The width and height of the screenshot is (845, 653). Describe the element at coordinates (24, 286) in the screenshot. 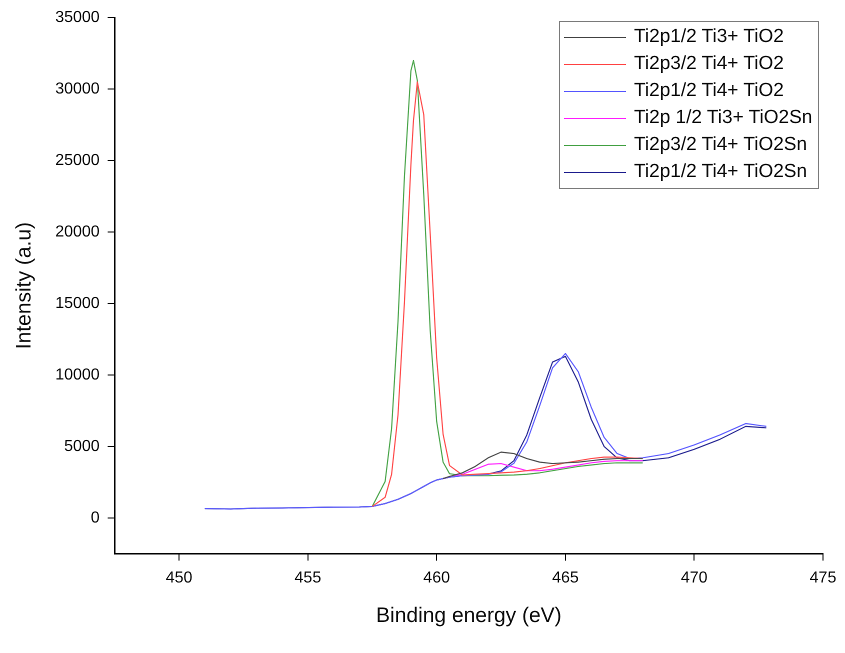

I see `y-axis-title: Intensity (a.u)` at that location.